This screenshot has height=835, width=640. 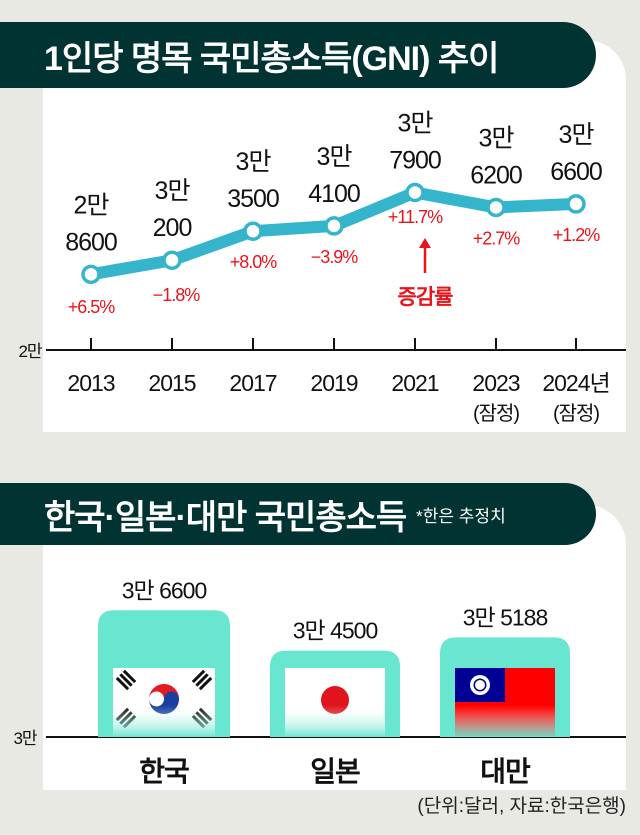 What do you see at coordinates (164, 590) in the screenshot?
I see `bar-value-label: 3만 6600` at bounding box center [164, 590].